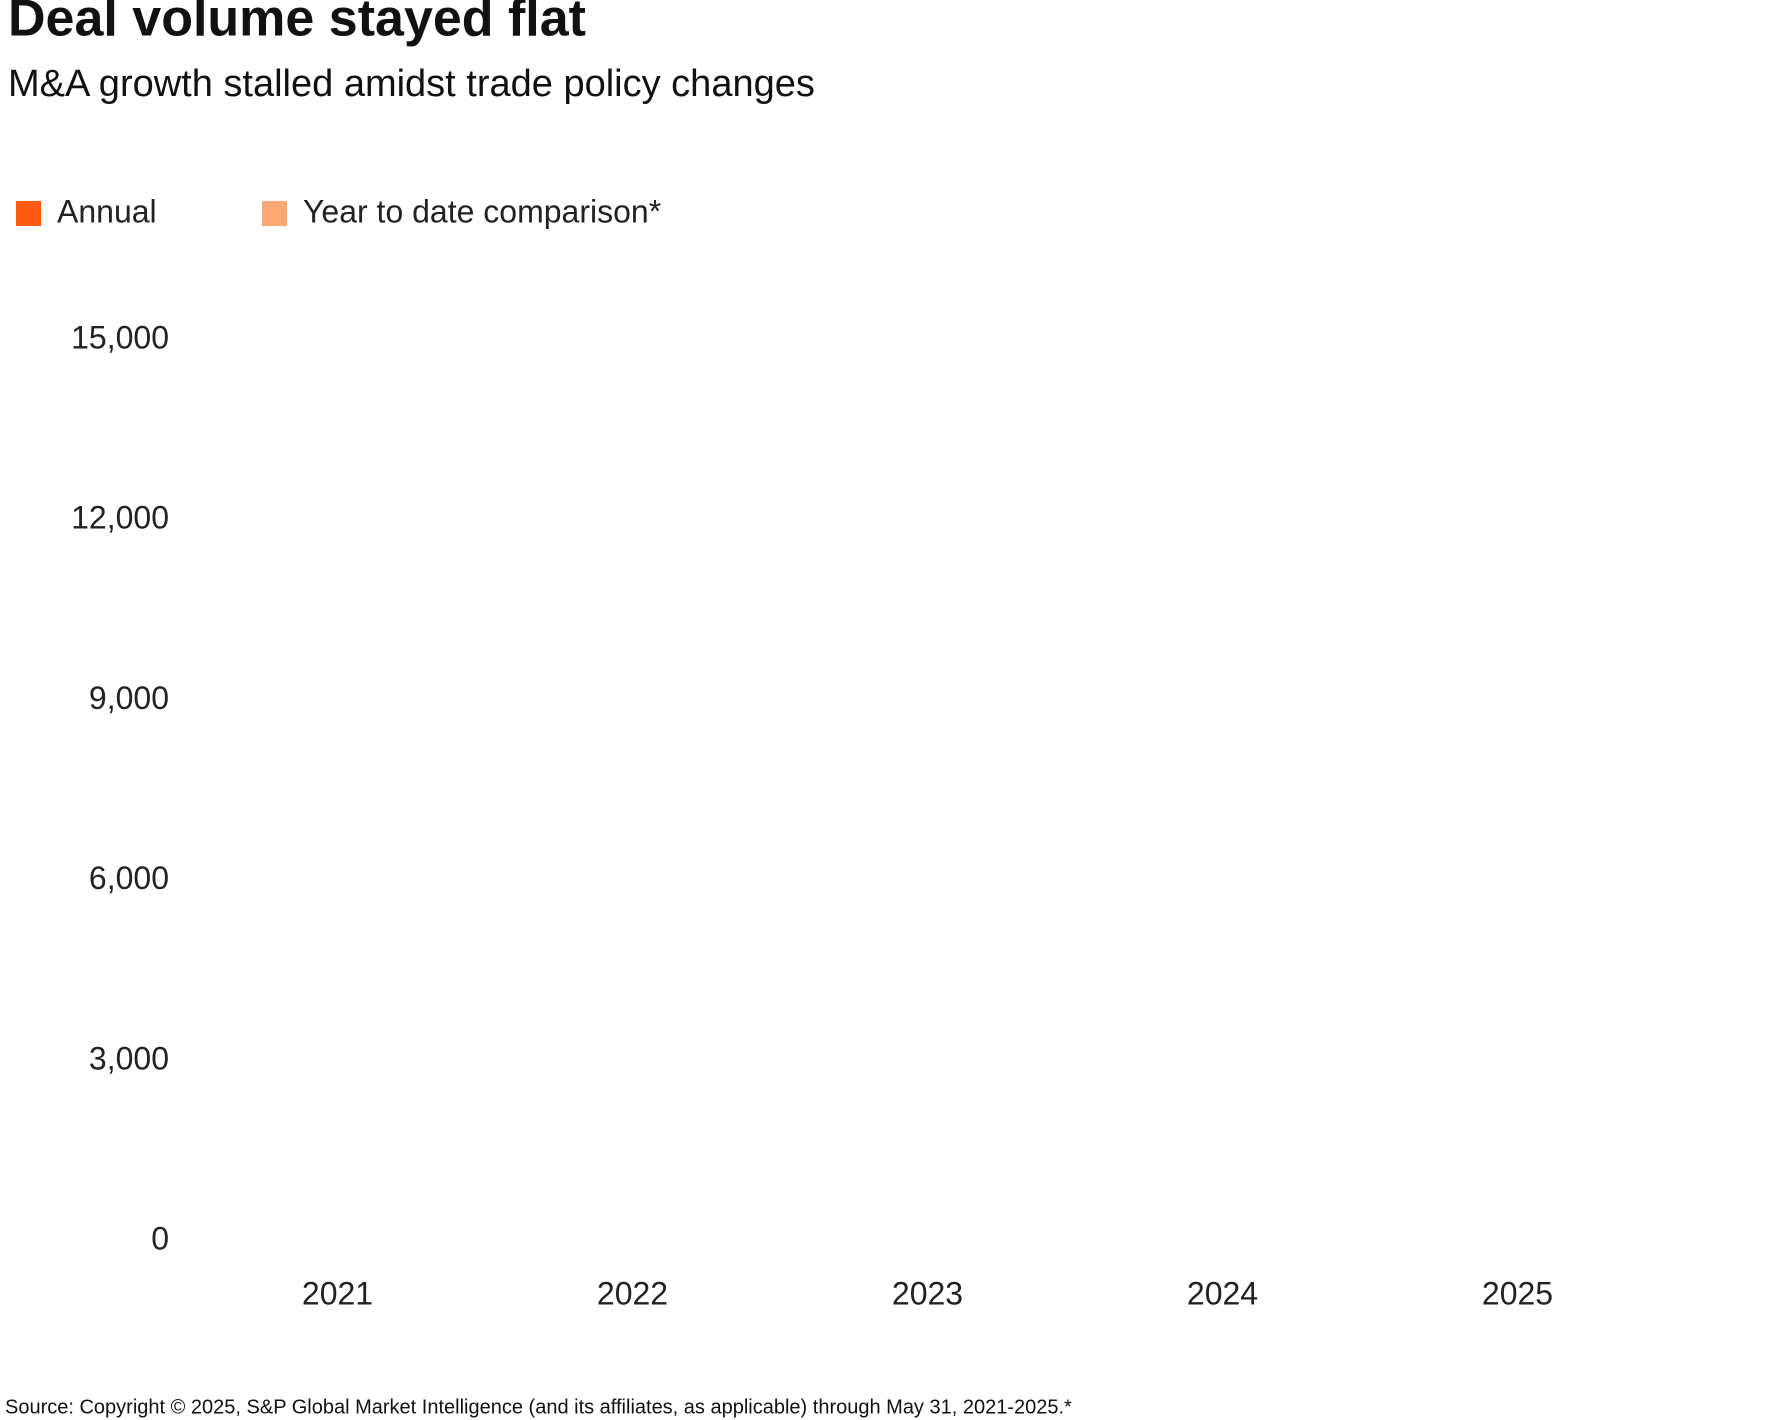 This screenshot has width=1770, height=1420. What do you see at coordinates (297, 24) in the screenshot?
I see `chart-title: Deal volume stayed flat` at bounding box center [297, 24].